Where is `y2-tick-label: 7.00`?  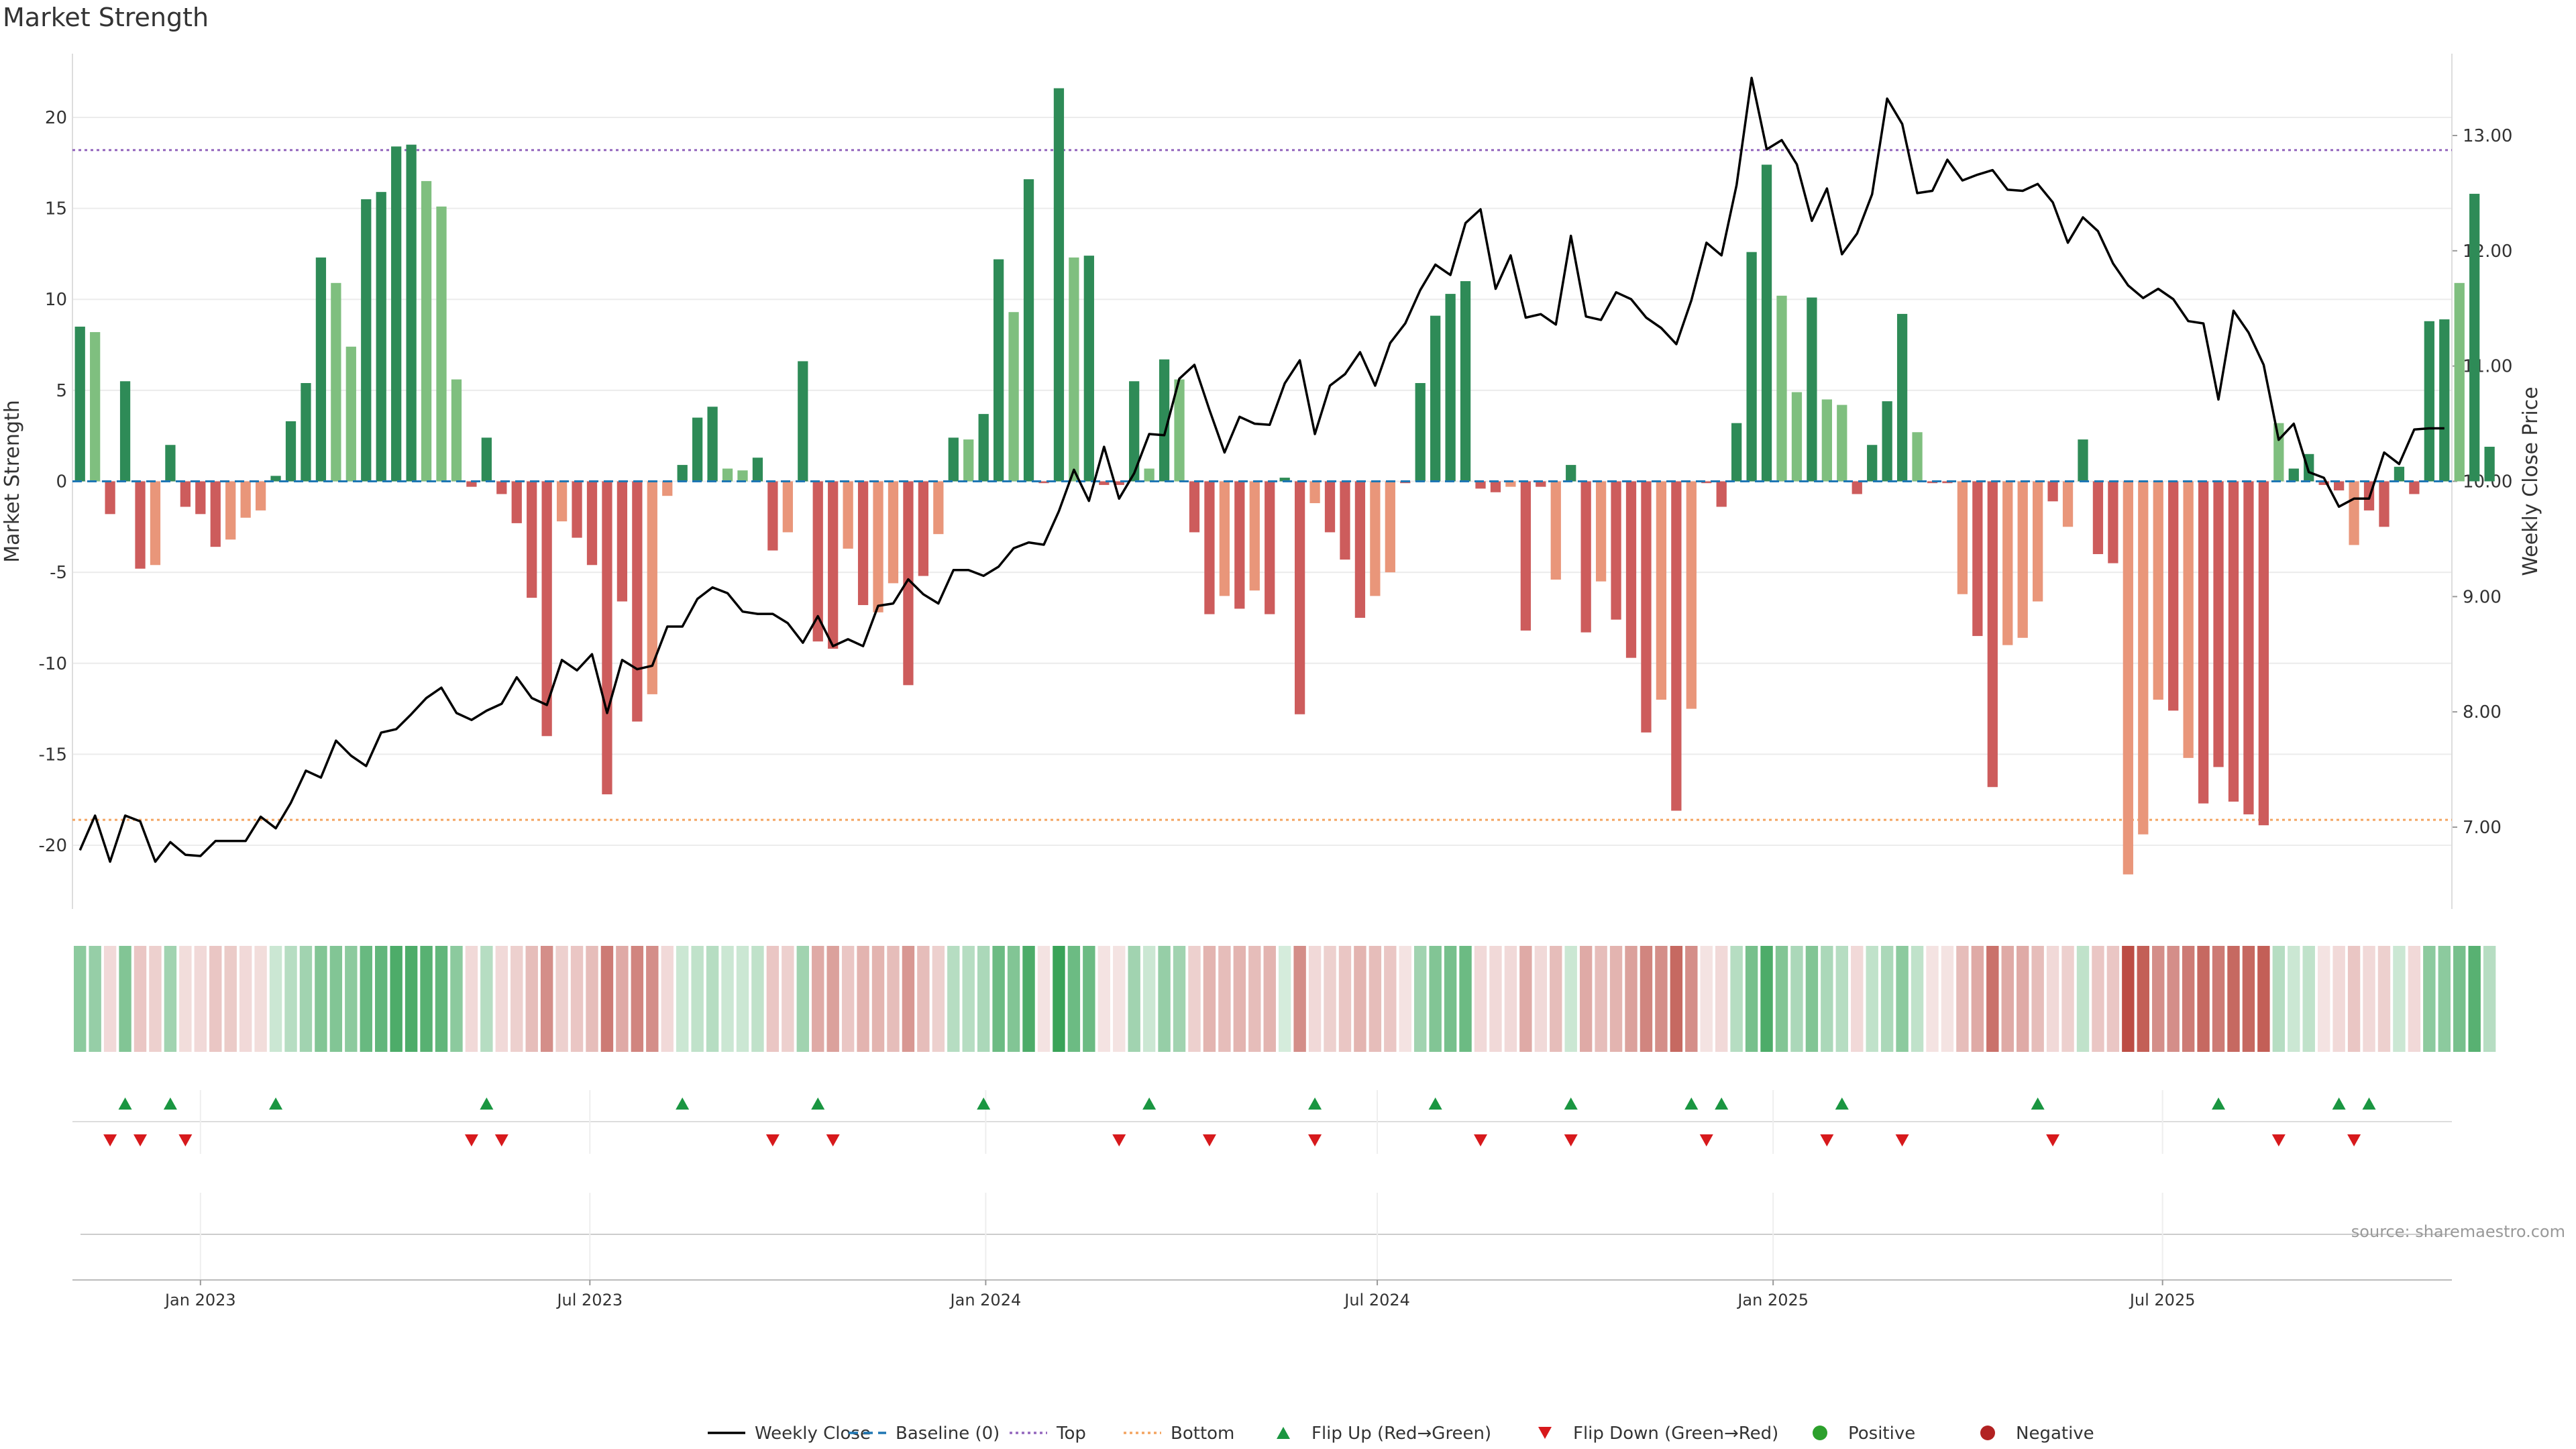 y2-tick-label: 7.00 is located at coordinates (2482, 828).